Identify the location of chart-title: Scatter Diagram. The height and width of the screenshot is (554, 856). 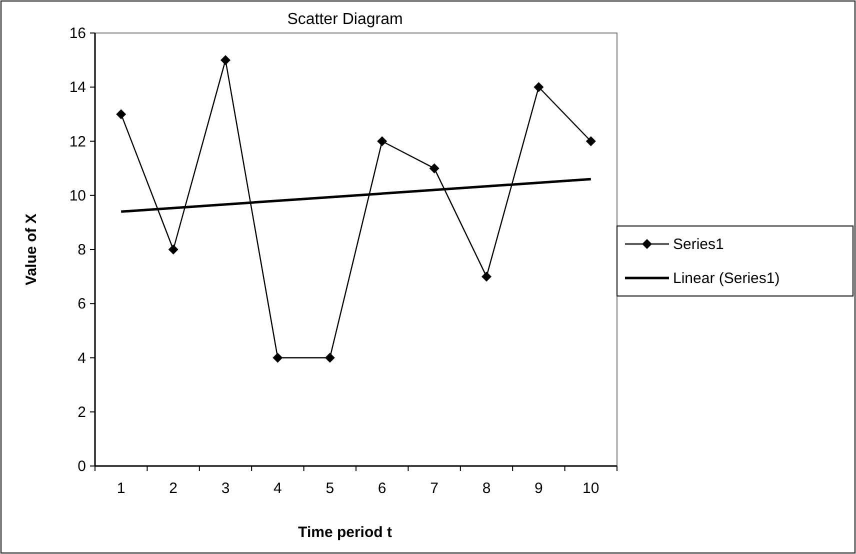
(345, 19).